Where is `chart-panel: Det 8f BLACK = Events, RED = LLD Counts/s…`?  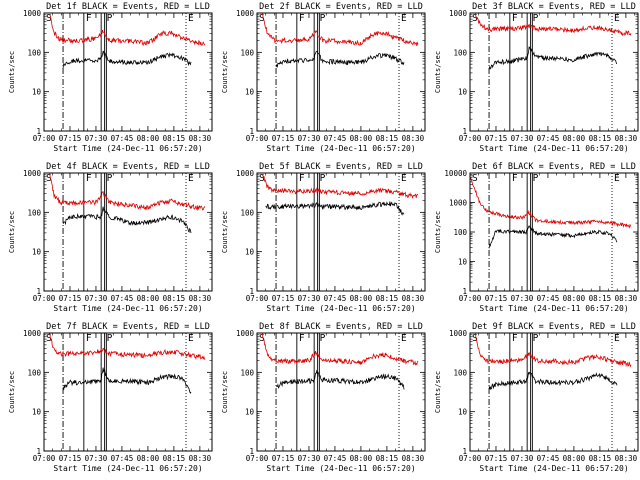
chart-panel: Det 8f BLACK = Events, RED = LLD Counts/s… is located at coordinates (323, 397).